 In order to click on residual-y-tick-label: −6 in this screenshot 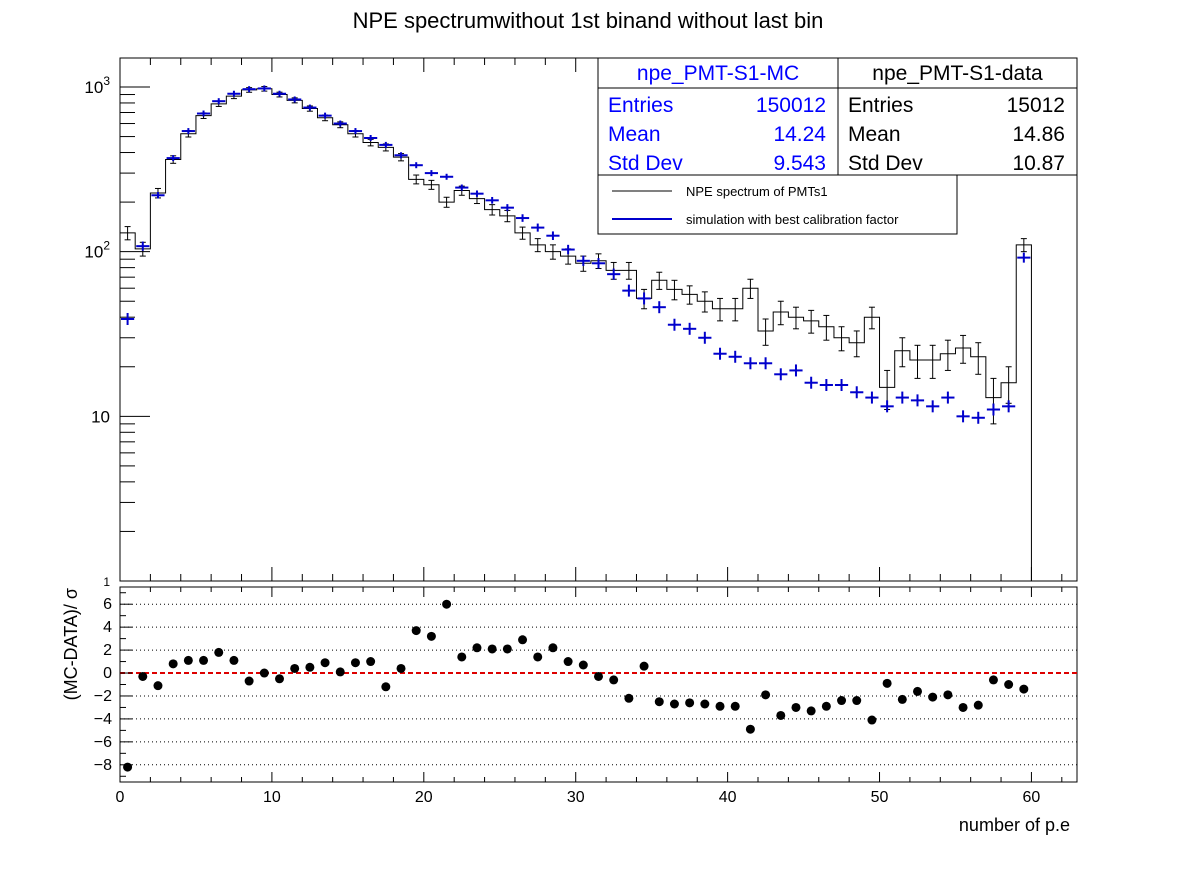, I will do `click(103, 742)`.